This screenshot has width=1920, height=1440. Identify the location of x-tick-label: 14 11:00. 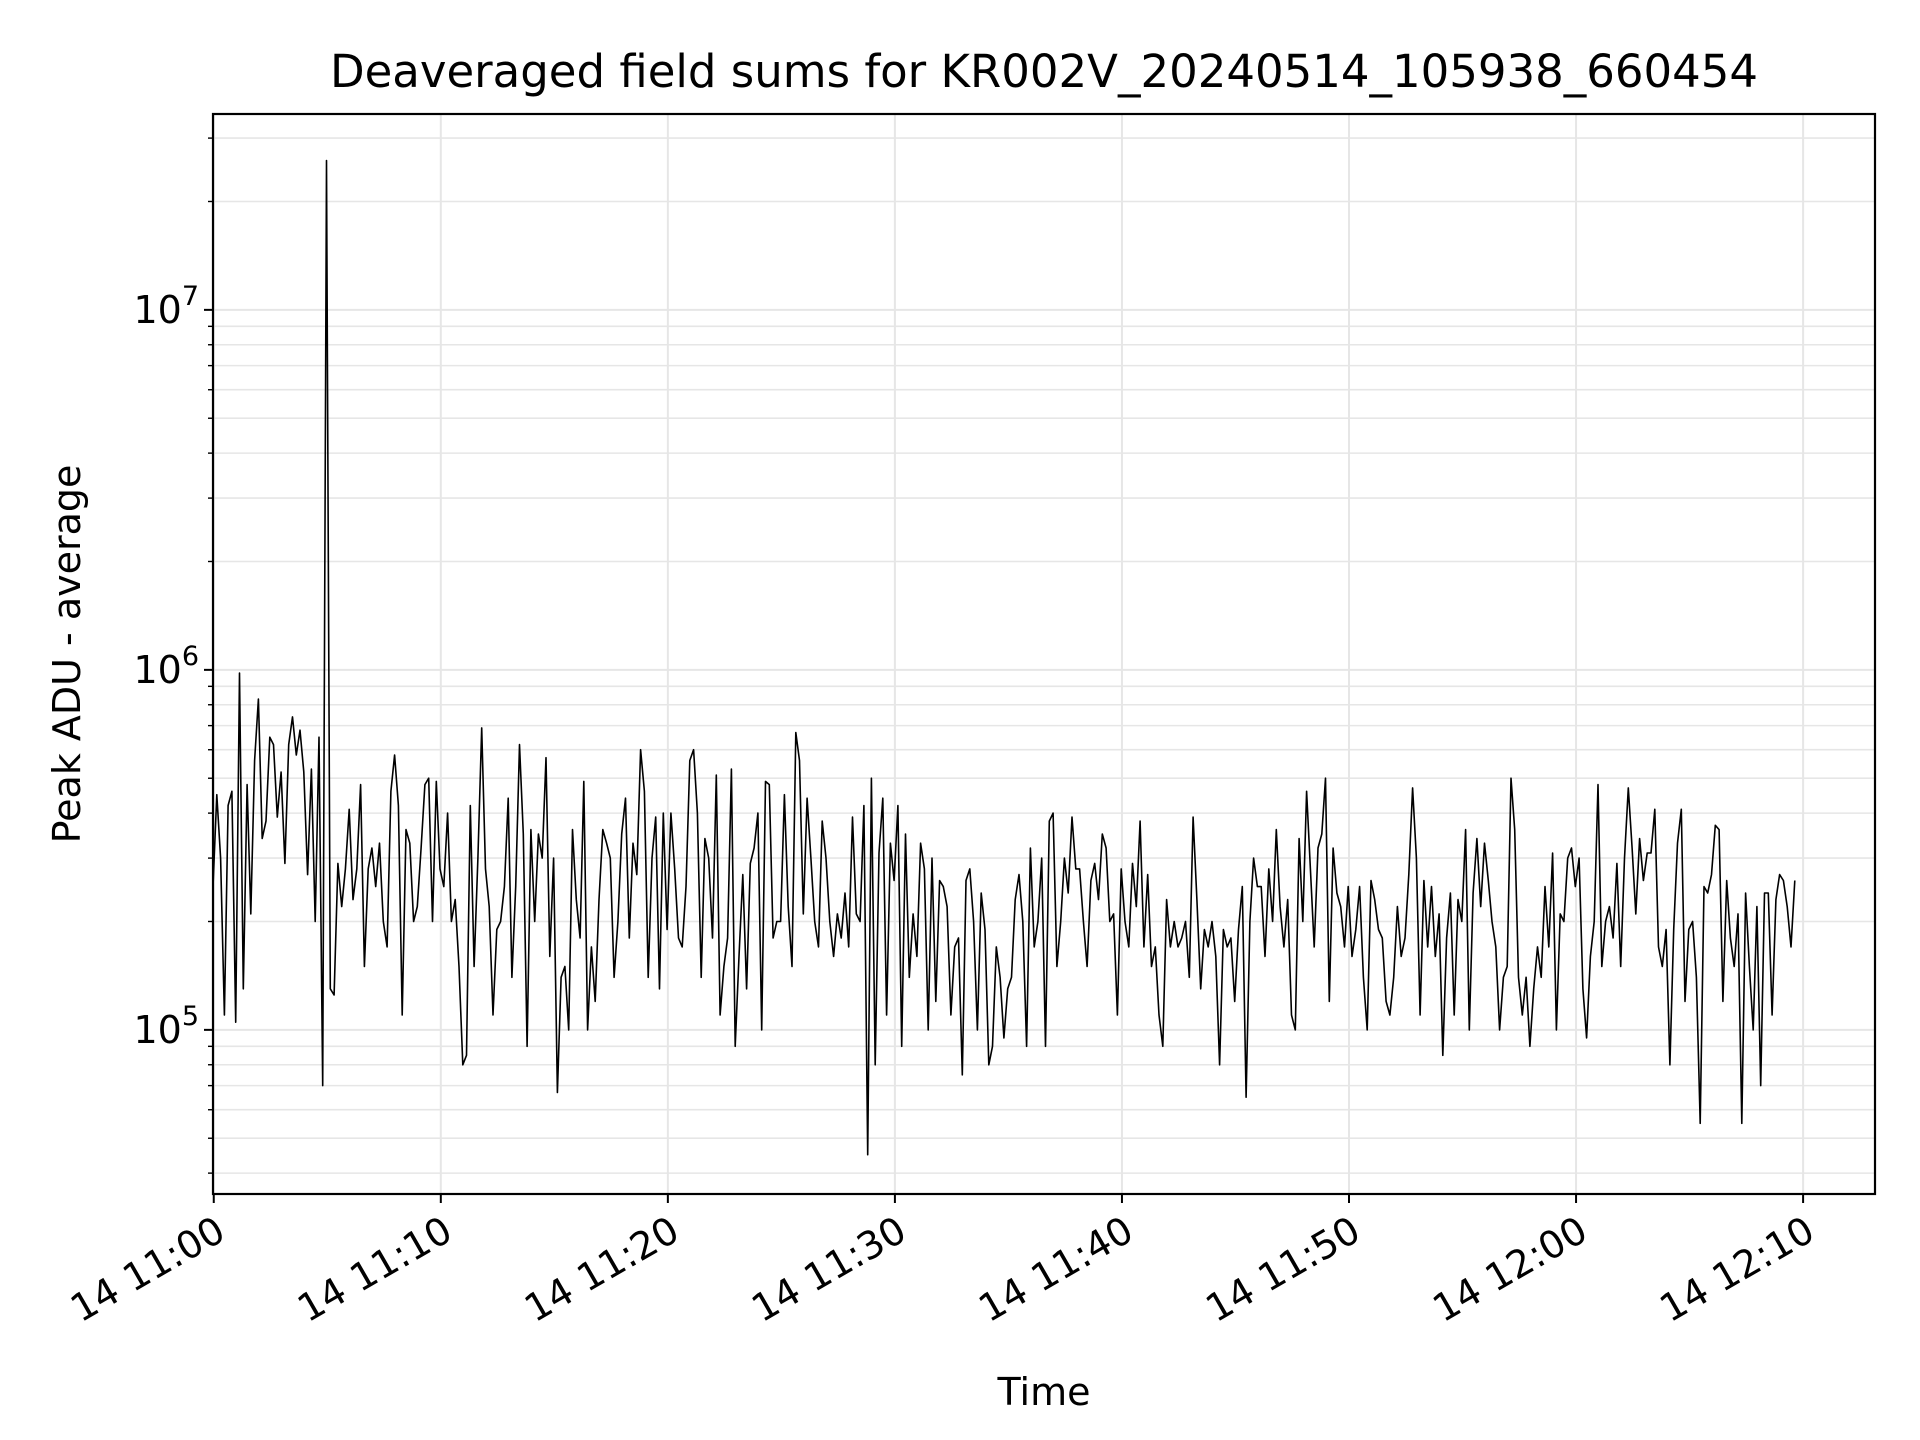
(147, 1269).